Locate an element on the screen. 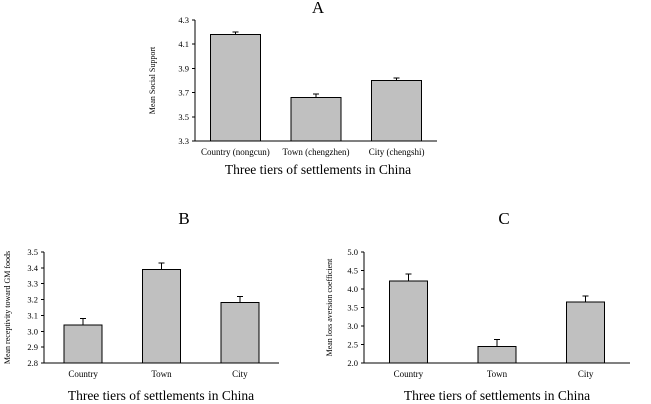 The height and width of the screenshot is (404, 651). panel-c-category-label: City is located at coordinates (586, 374).